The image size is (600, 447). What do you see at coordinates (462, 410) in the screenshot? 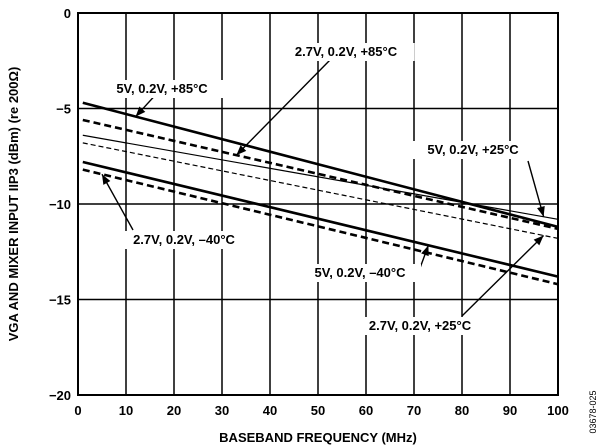
I see `x-tick-label: 80` at bounding box center [462, 410].